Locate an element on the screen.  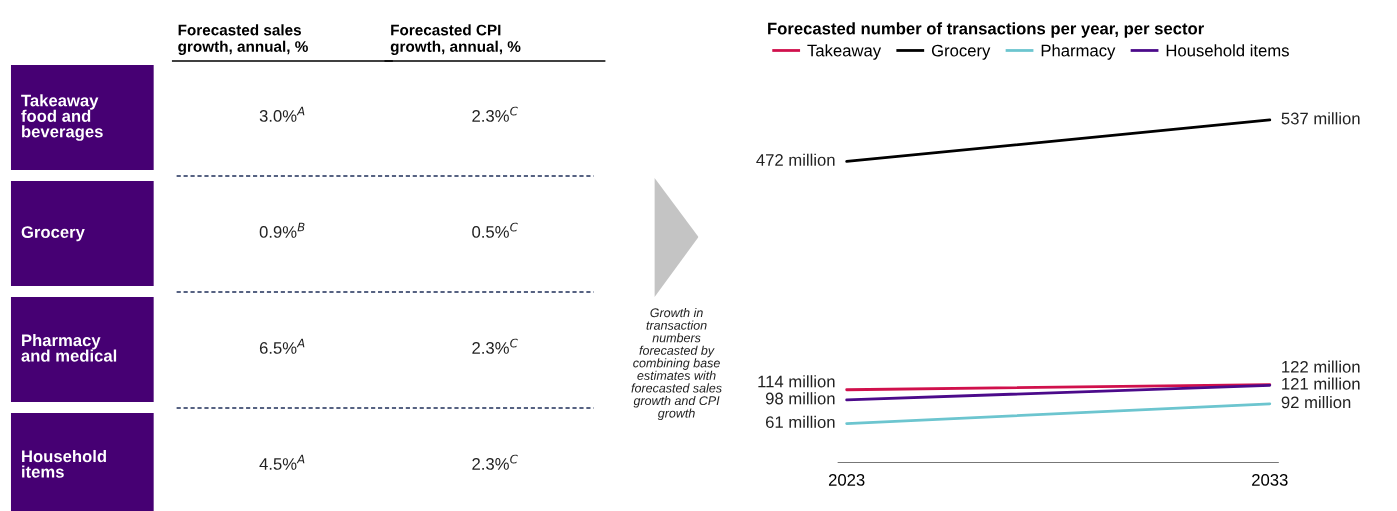
data-label: 61 million is located at coordinates (800, 422).